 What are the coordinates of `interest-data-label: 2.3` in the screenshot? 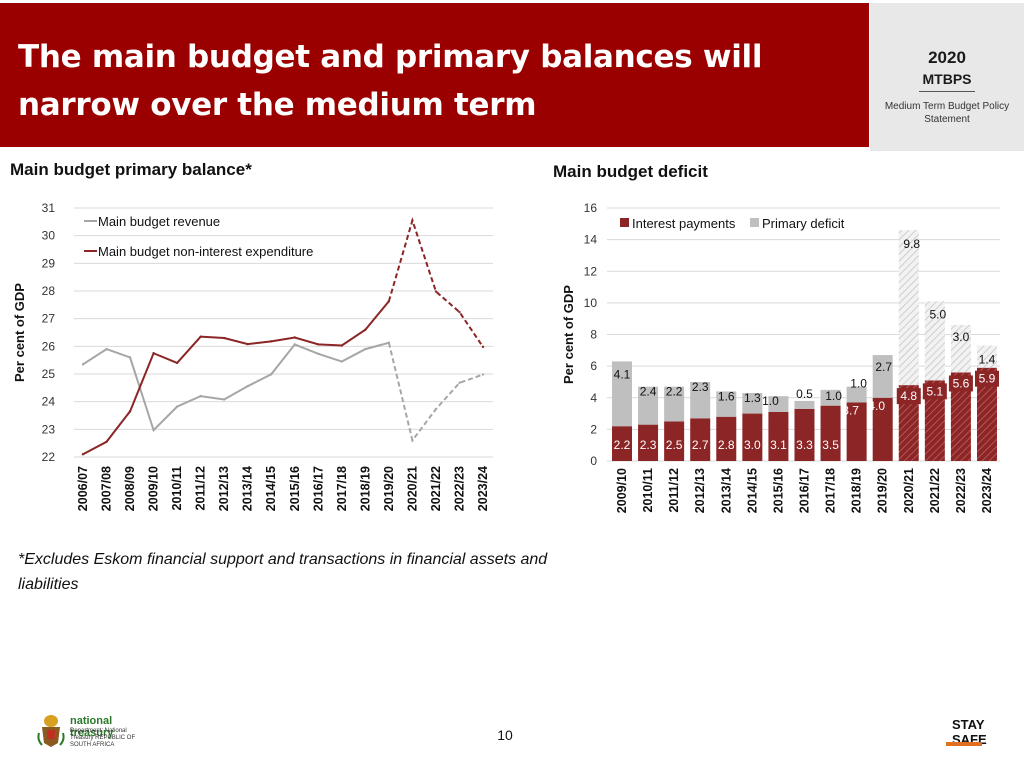 It's located at (648, 445).